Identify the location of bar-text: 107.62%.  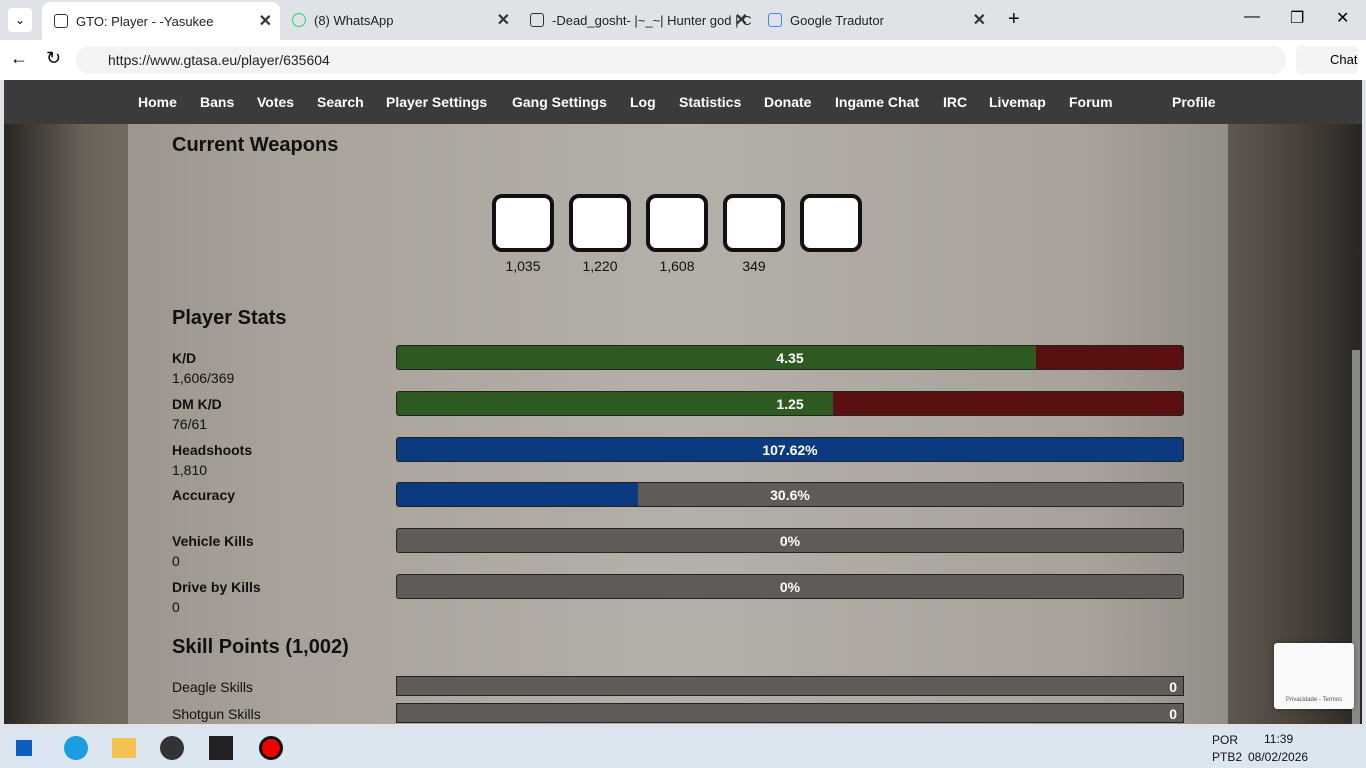
(790, 450).